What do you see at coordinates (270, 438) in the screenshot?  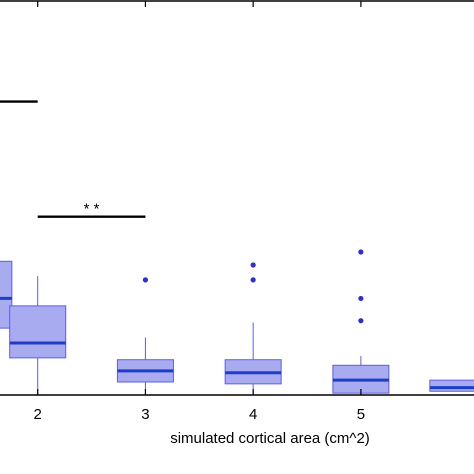 I see `x-axis-title: simulated cortical area (cm^2)` at bounding box center [270, 438].